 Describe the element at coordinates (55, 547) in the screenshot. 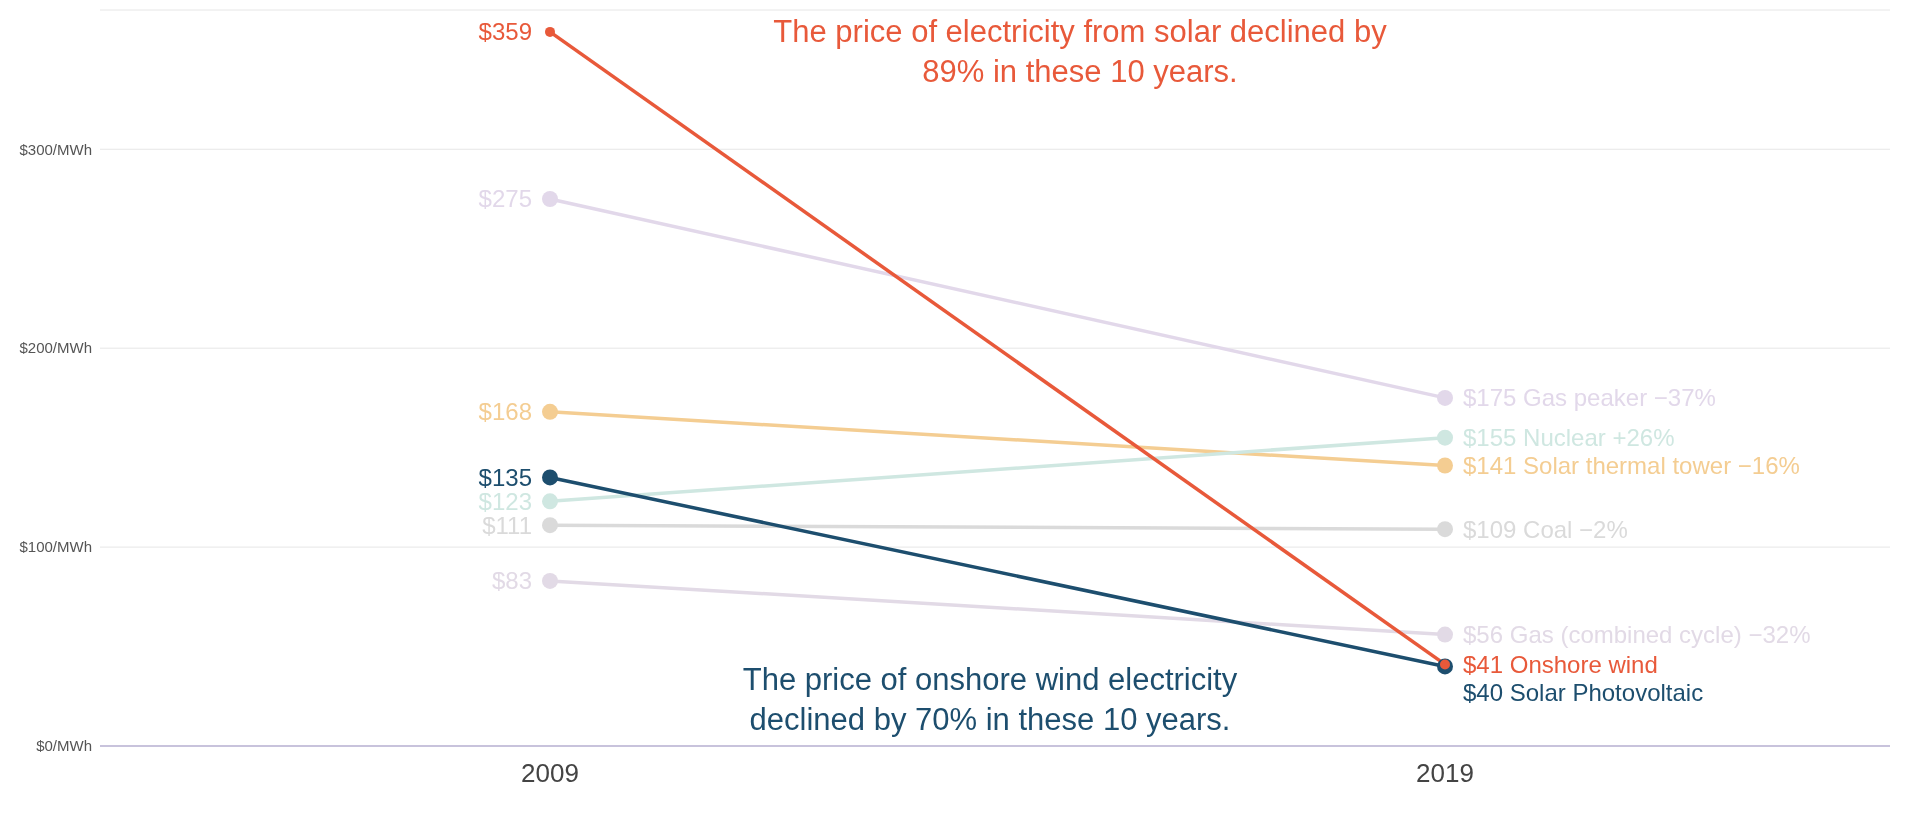

I see `y-tick-label: $100/MWh` at that location.